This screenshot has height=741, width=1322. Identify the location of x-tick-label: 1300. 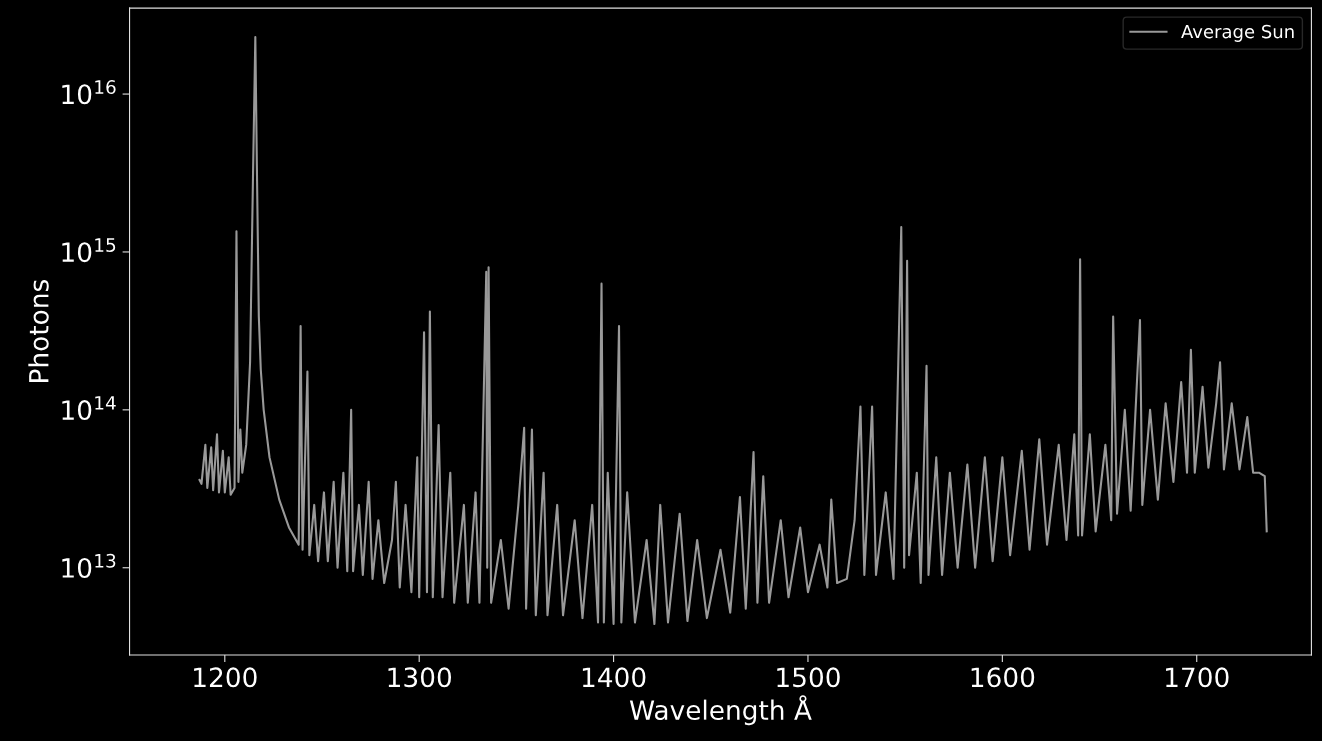
(420, 677).